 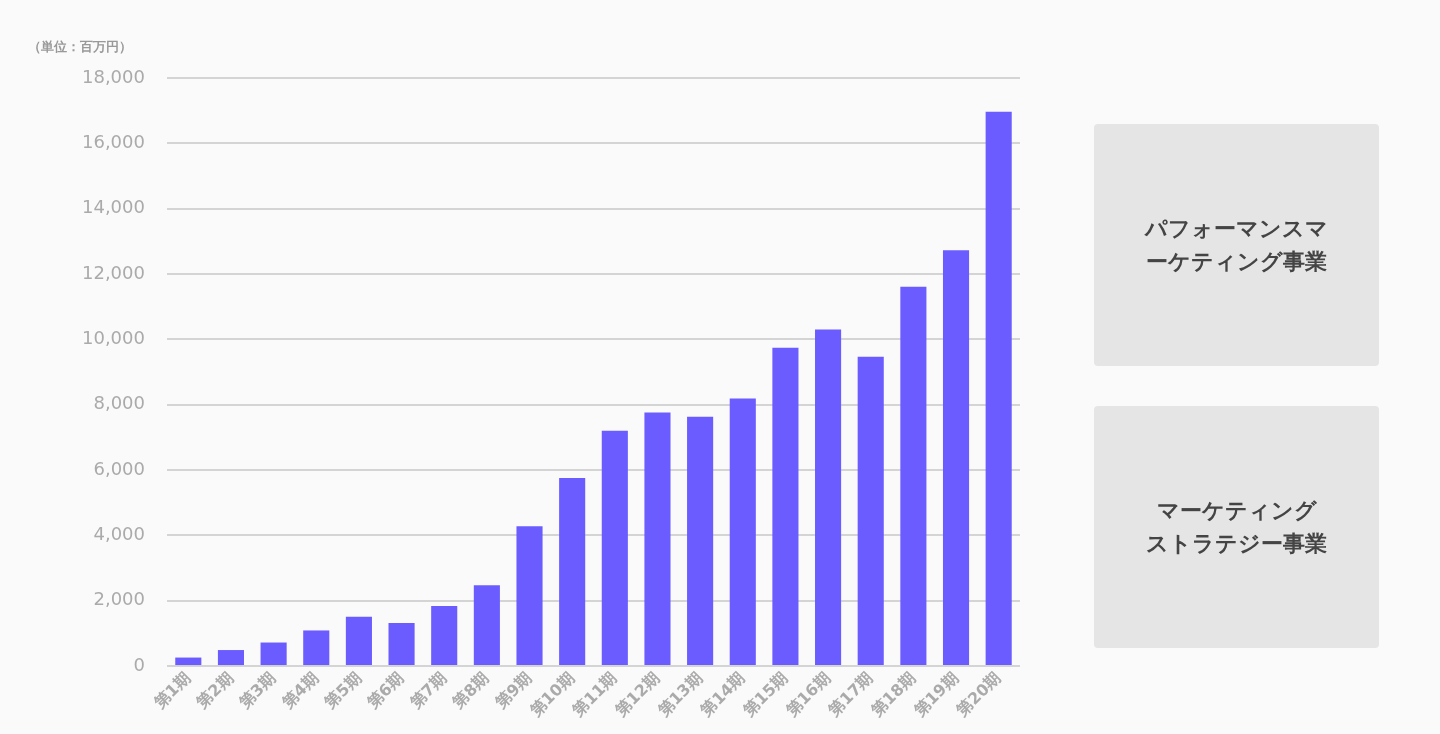 What do you see at coordinates (427, 690) in the screenshot?
I see `x-tick-label: 第7期` at bounding box center [427, 690].